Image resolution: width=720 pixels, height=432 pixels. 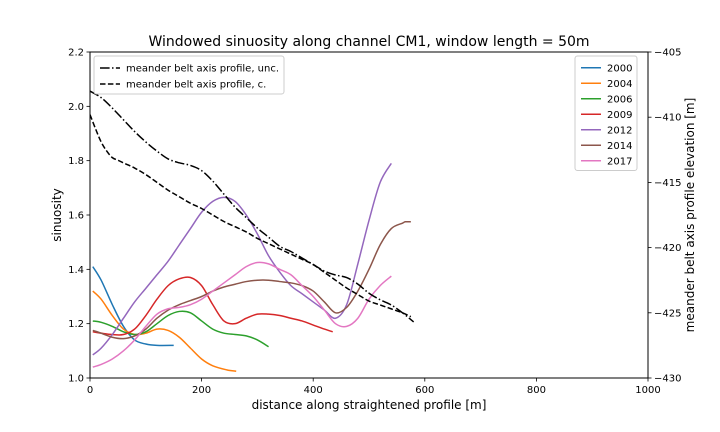 I want to click on y2-tick-label: −410, so click(x=667, y=118).